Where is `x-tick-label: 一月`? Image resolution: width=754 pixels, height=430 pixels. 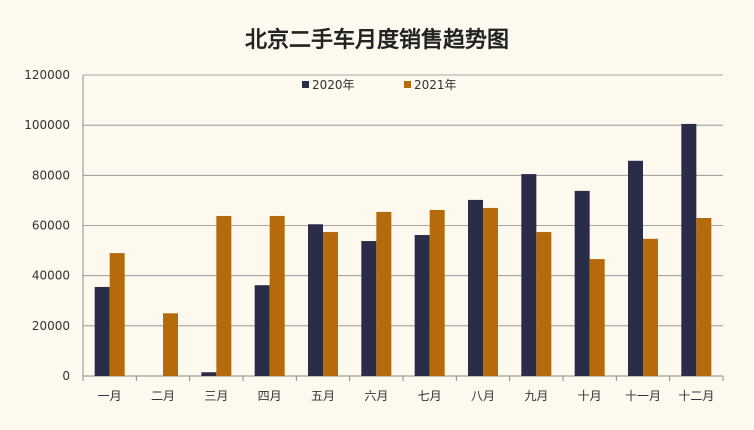 x-tick-label: 一月 is located at coordinates (110, 396).